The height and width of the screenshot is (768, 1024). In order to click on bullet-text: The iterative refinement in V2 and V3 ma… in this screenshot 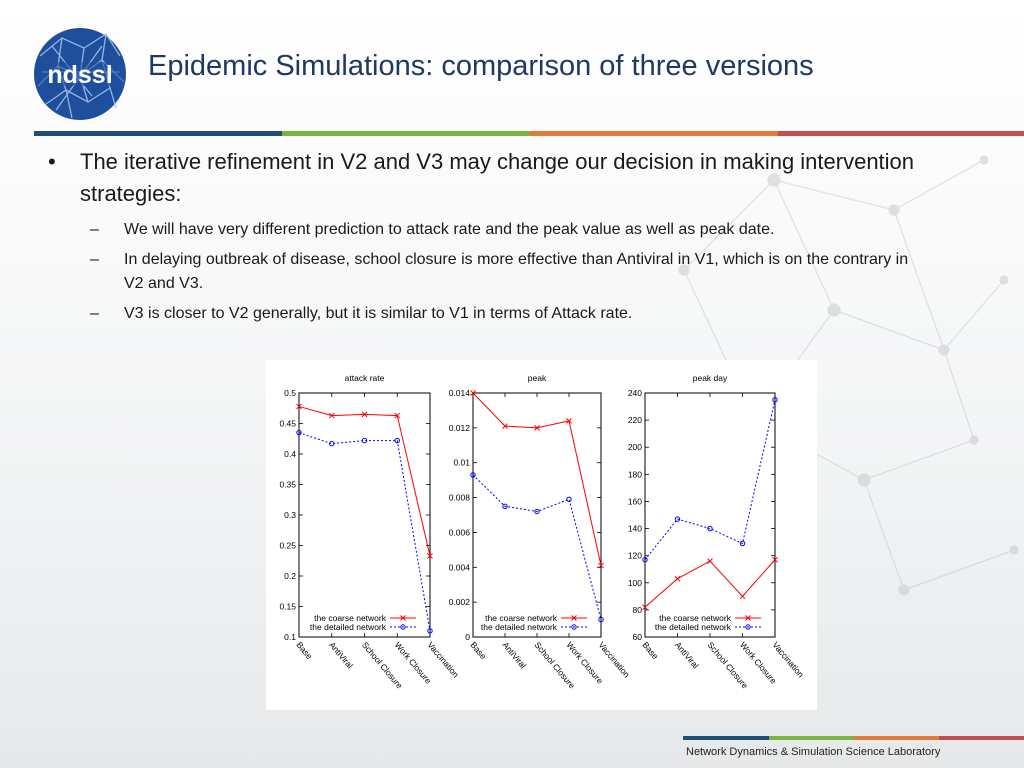, I will do `click(497, 177)`.